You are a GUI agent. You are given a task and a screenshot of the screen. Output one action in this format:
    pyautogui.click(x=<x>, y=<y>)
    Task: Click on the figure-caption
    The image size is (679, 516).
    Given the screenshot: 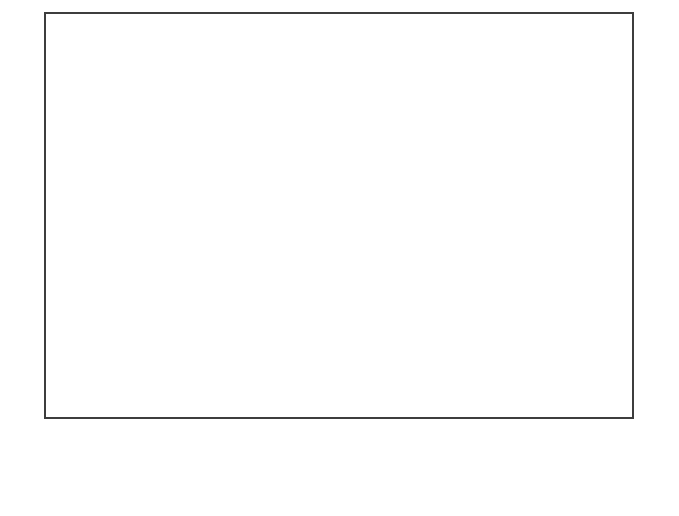 What is the action you would take?
    pyautogui.click(x=341, y=442)
    